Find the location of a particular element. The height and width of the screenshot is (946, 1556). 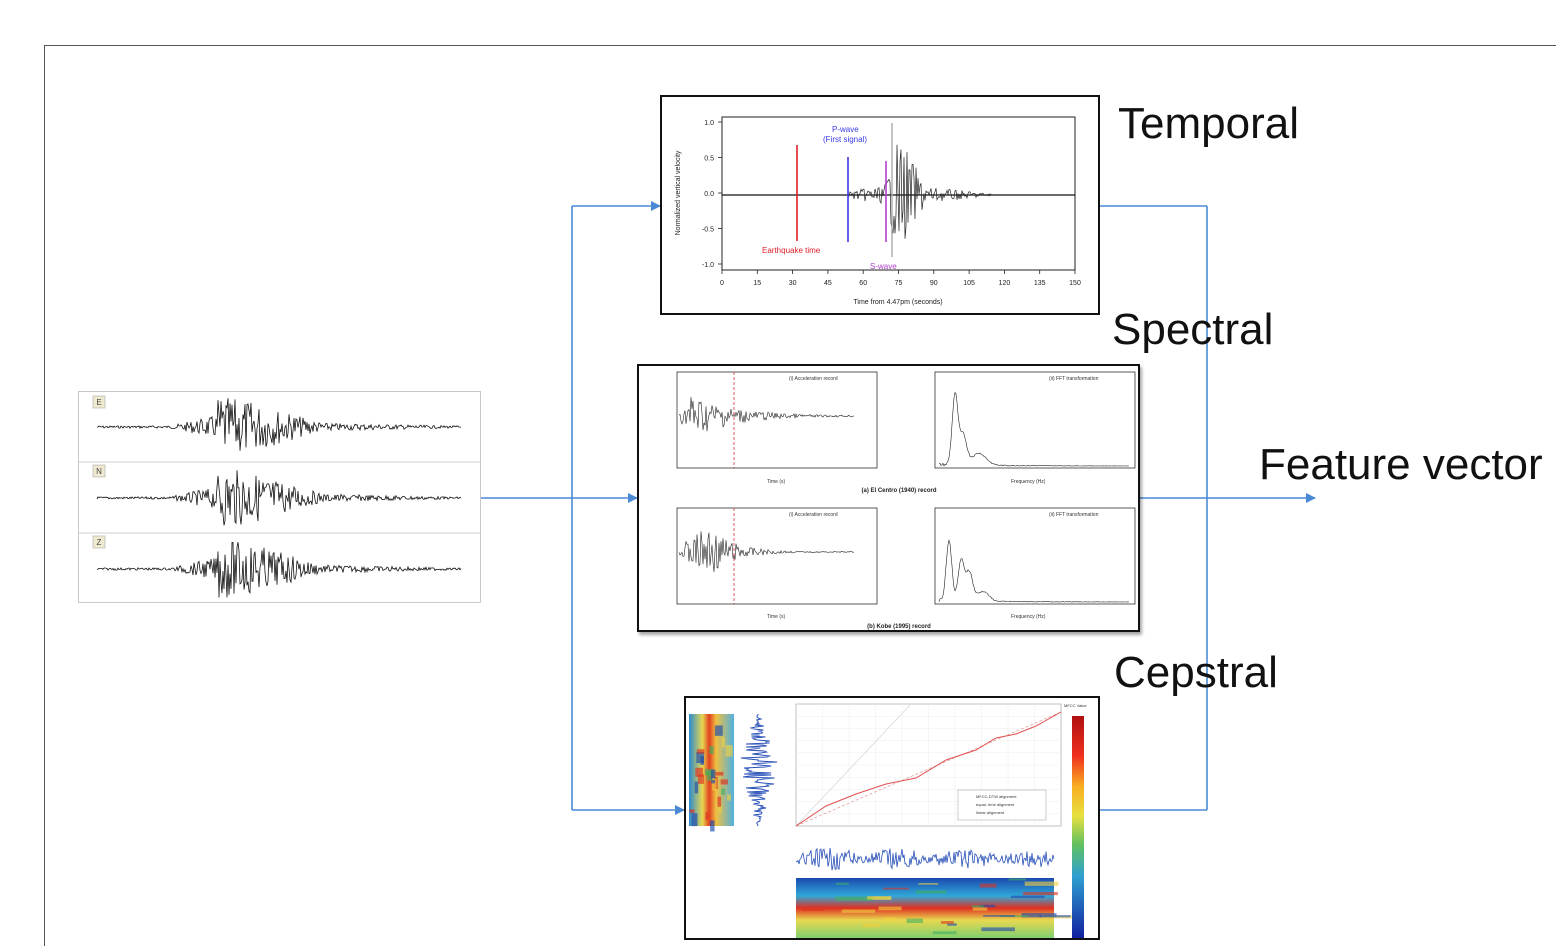

mfcc-dtw-alignment-line is located at coordinates (928, 769).